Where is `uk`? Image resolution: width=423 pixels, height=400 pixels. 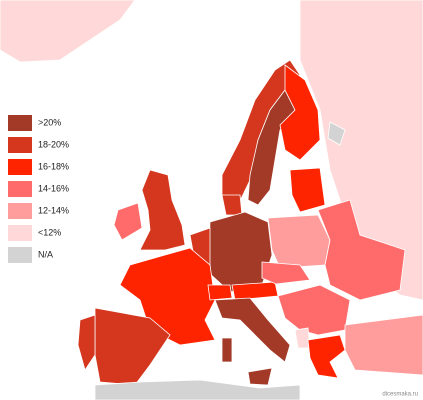 uk is located at coordinates (162, 210).